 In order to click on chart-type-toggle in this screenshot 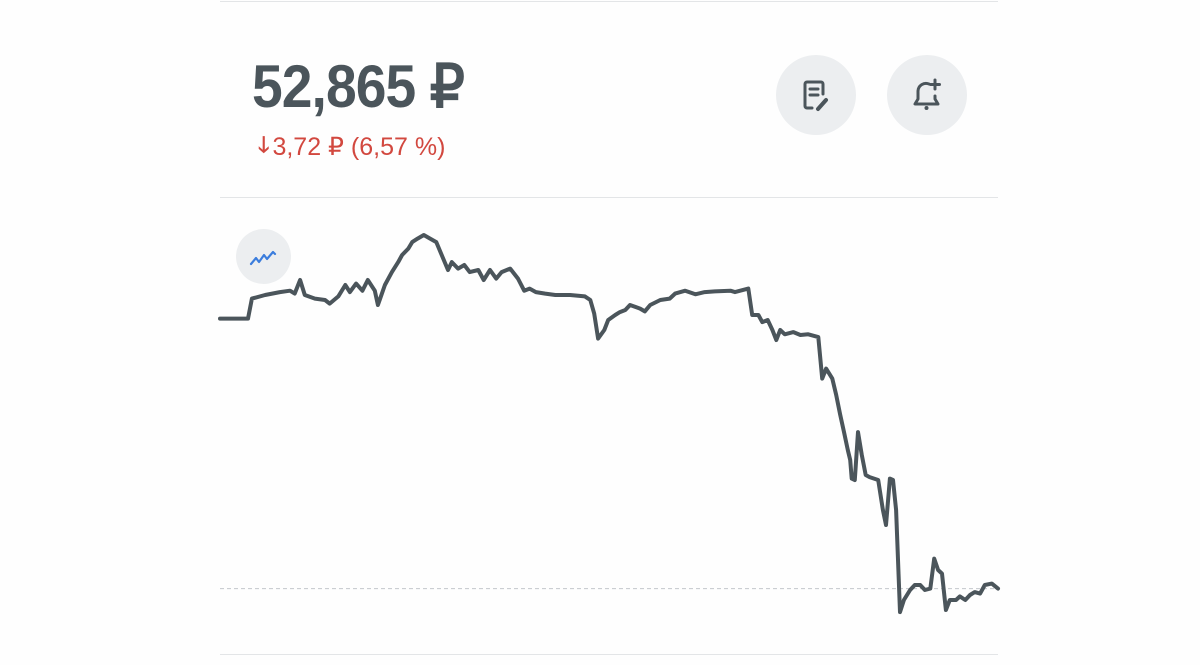, I will do `click(263, 256)`.